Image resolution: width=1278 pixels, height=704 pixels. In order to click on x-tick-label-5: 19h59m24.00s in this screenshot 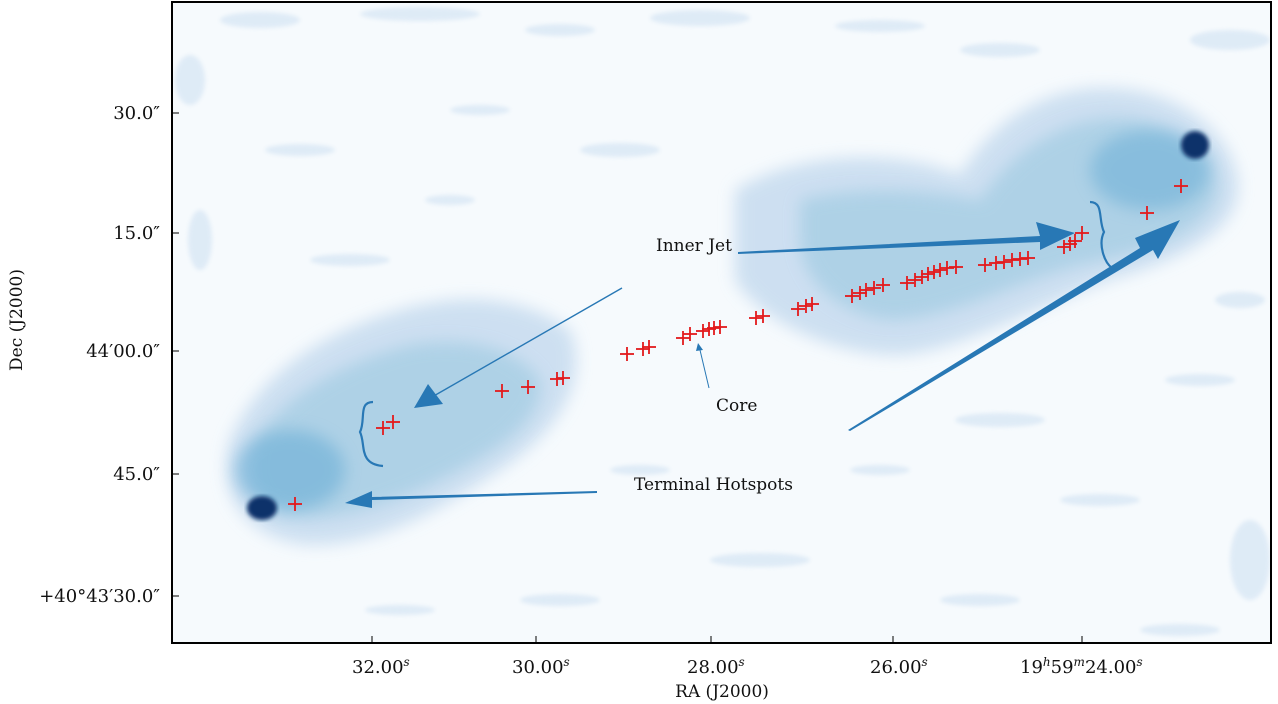, I will do `click(1081, 666)`.